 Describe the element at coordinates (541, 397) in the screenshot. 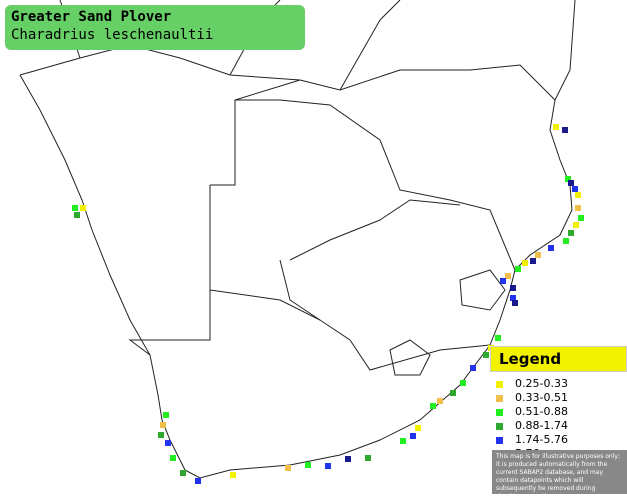

I see `legend-label: 0.33-0.51` at that location.